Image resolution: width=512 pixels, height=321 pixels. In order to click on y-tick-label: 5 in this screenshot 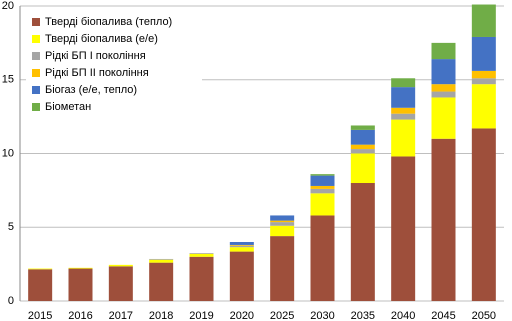, I will do `click(11, 227)`.